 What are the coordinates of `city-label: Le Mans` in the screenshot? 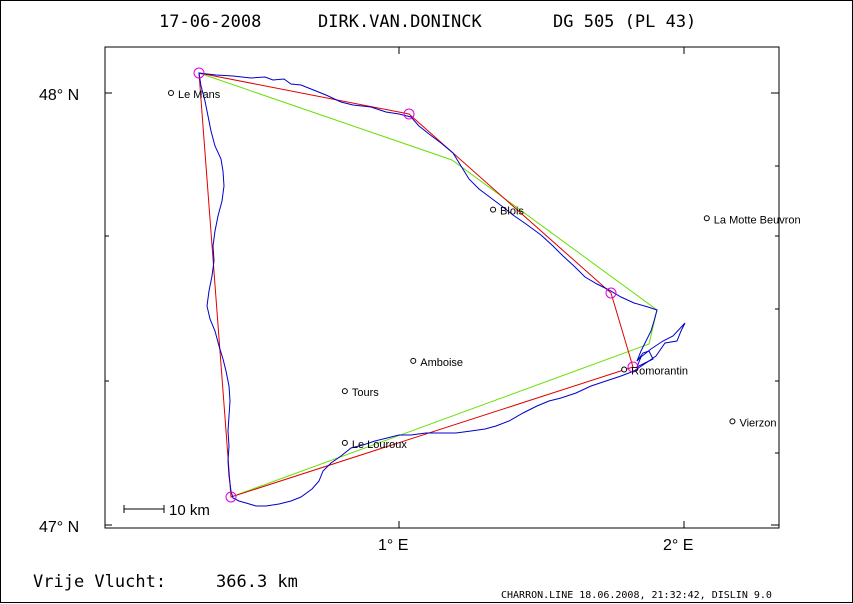 It's located at (199, 95).